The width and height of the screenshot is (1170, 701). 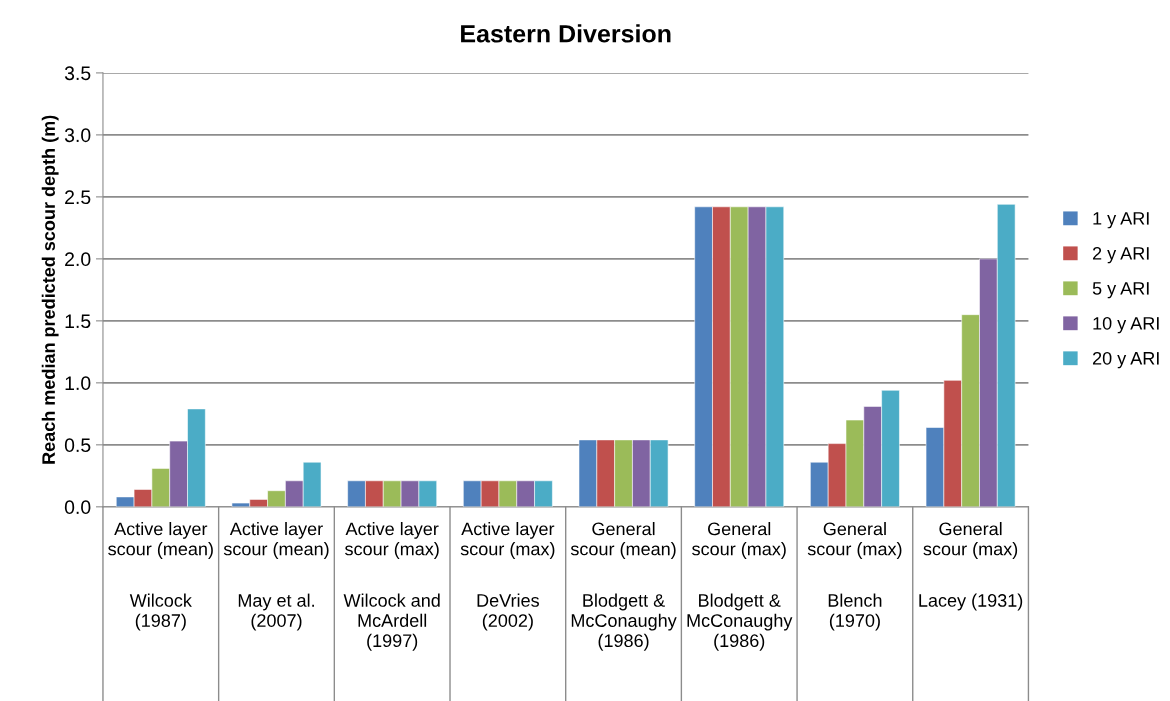 I want to click on y-tick-label: 0.5, so click(x=77, y=445).